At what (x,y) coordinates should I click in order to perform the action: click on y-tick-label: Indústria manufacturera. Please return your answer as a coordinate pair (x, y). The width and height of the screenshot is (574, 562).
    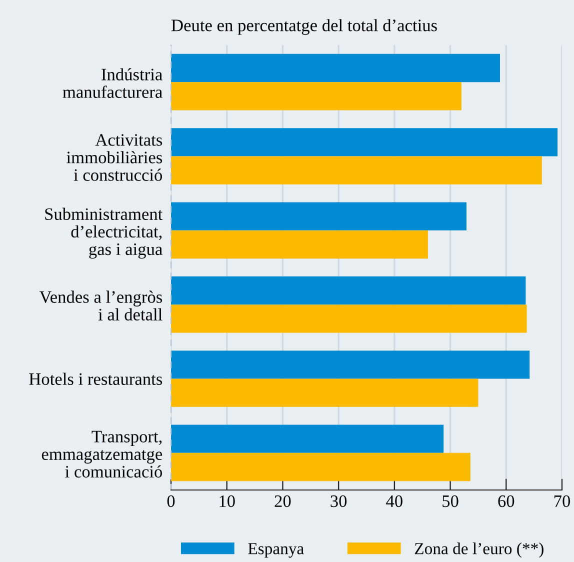
    Looking at the image, I should click on (112, 83).